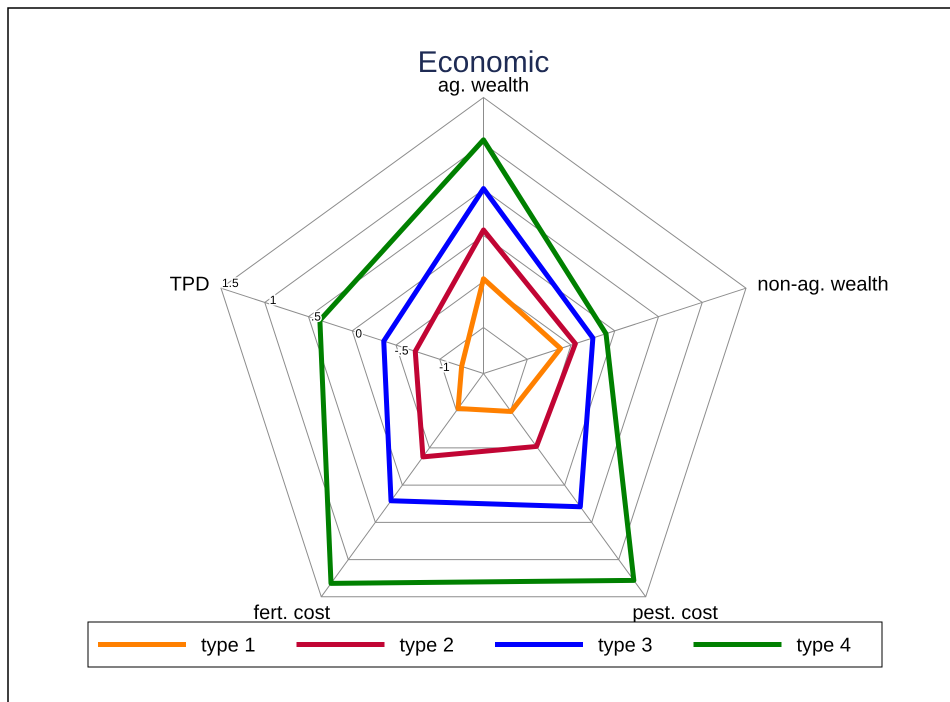  Describe the element at coordinates (484, 85) in the screenshot. I see `spoke-label: ag. wealth` at that location.